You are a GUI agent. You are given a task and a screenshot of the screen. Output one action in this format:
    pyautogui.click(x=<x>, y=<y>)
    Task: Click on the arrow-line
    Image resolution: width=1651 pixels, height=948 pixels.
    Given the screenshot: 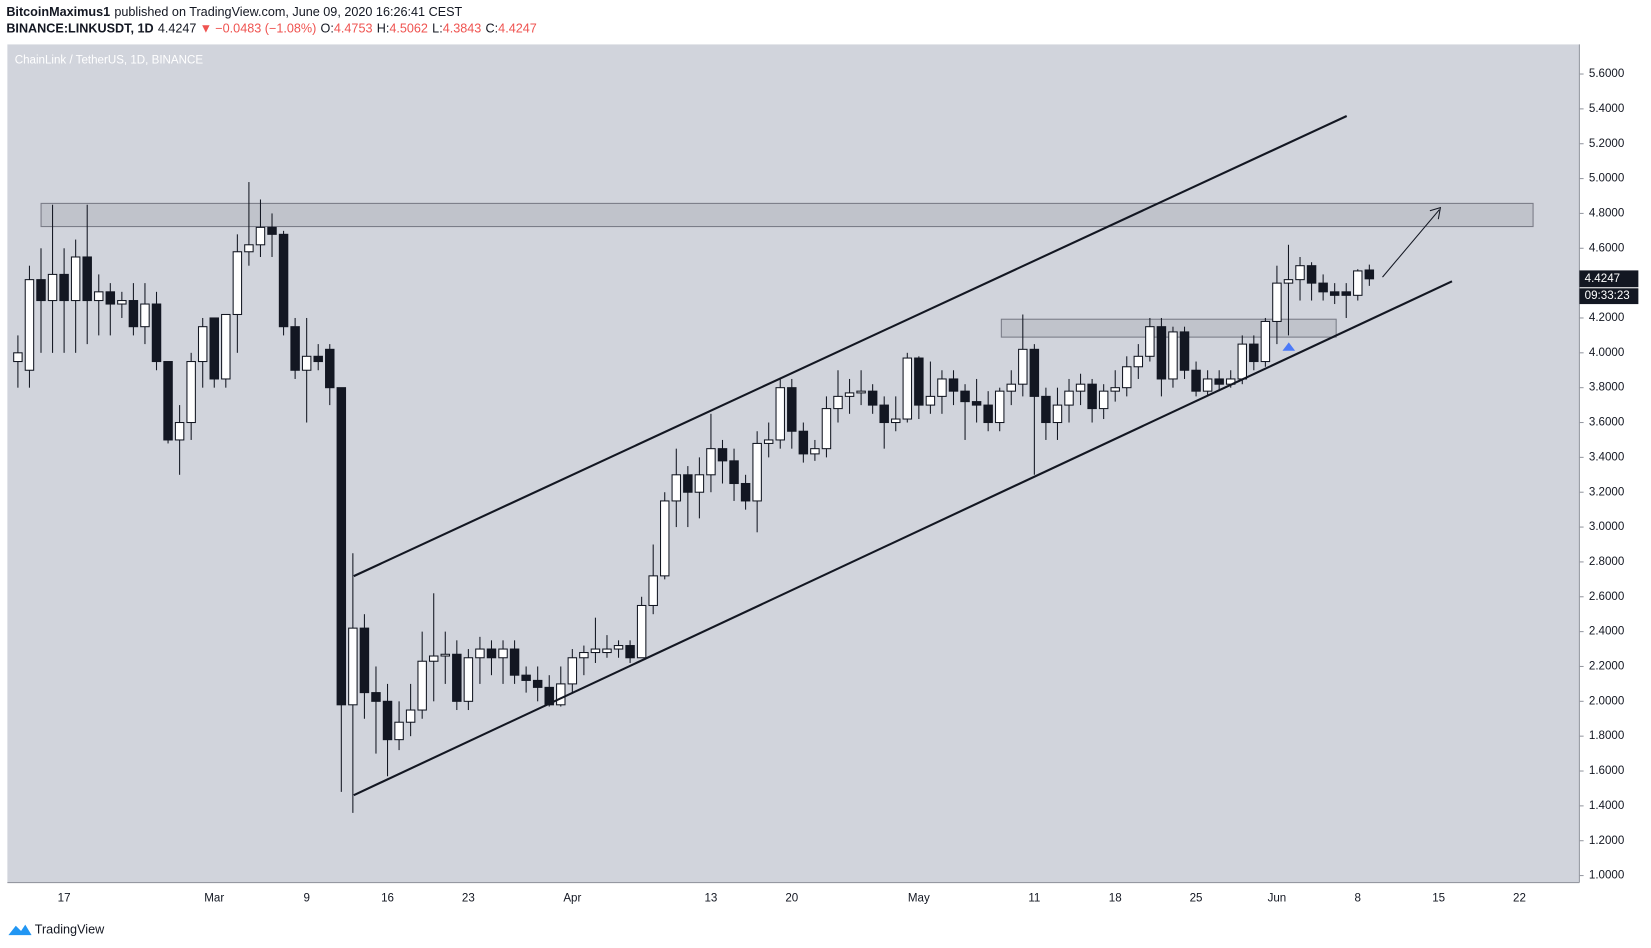 What is the action you would take?
    pyautogui.click(x=1411, y=243)
    